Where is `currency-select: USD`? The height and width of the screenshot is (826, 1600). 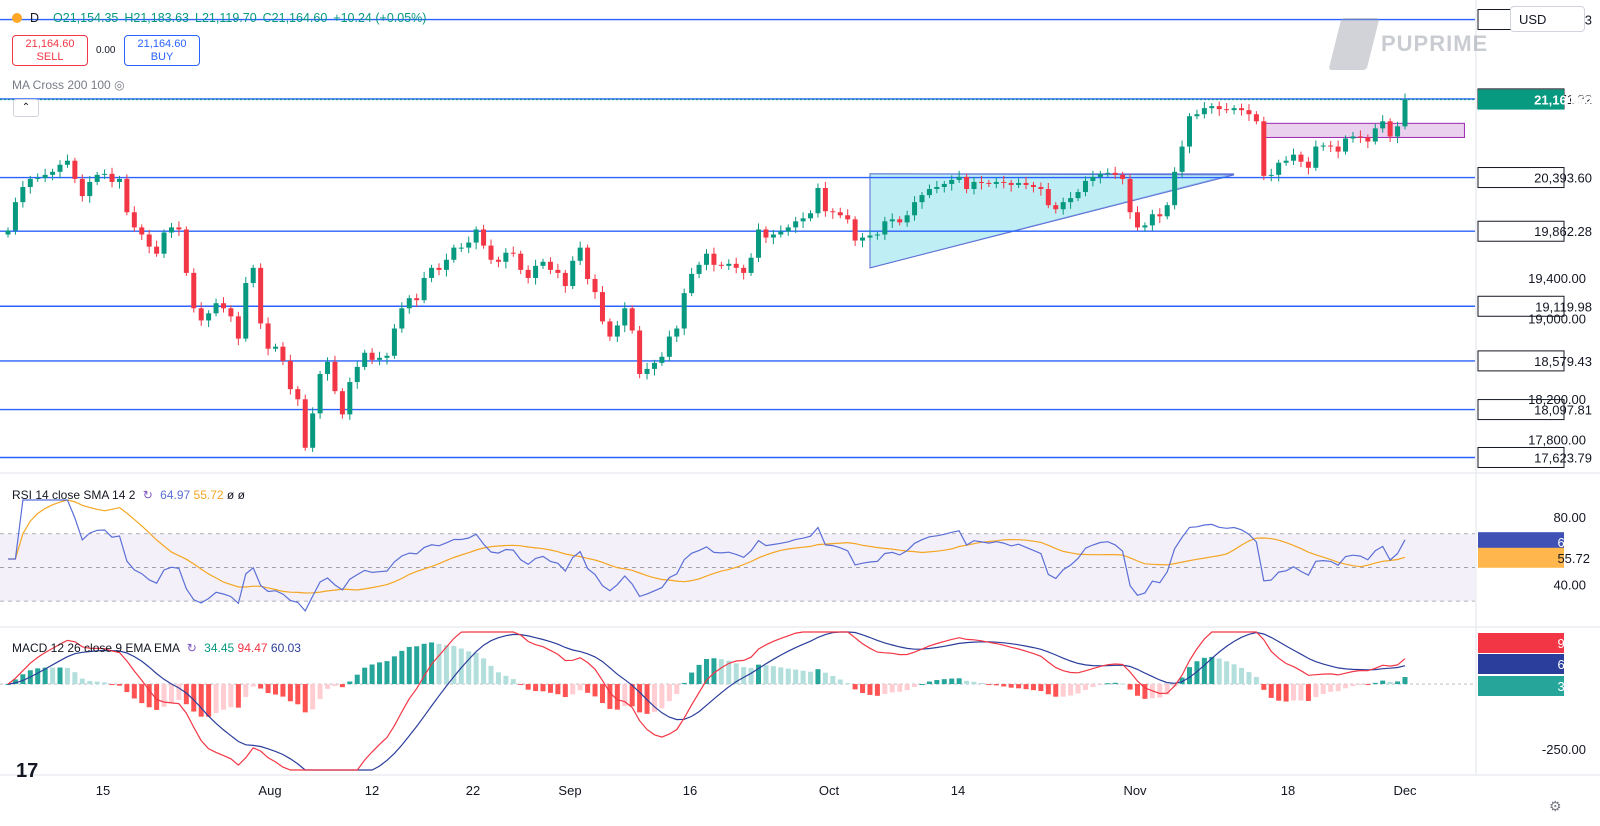 currency-select: USD is located at coordinates (1547, 19).